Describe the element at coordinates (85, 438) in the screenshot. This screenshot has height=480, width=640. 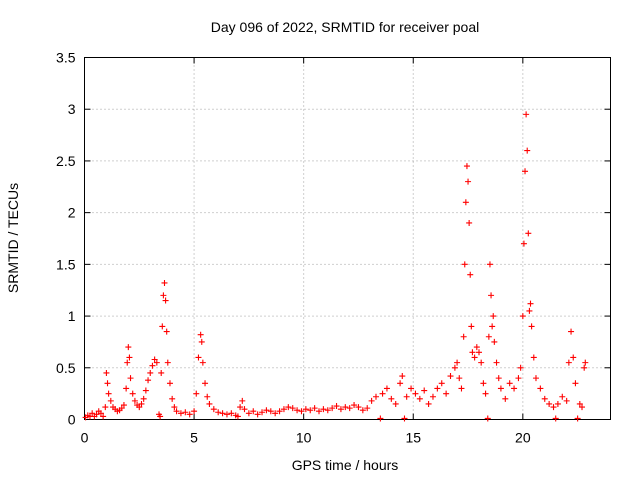
I see `x-tick-label: 0` at that location.